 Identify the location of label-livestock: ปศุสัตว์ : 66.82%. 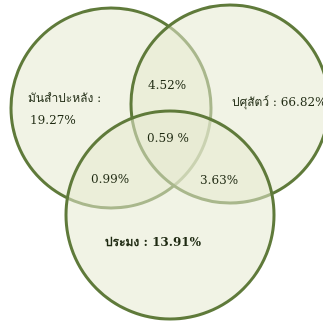
(277, 102).